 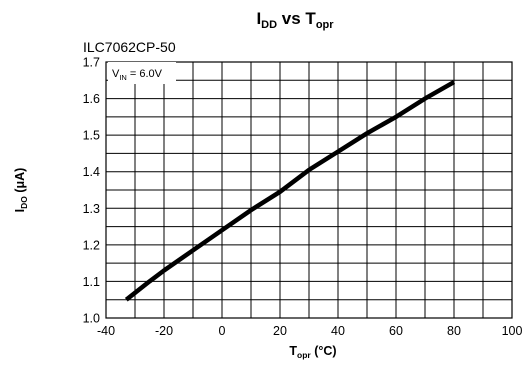 What do you see at coordinates (454, 331) in the screenshot?
I see `x-tick-label: 80` at bounding box center [454, 331].